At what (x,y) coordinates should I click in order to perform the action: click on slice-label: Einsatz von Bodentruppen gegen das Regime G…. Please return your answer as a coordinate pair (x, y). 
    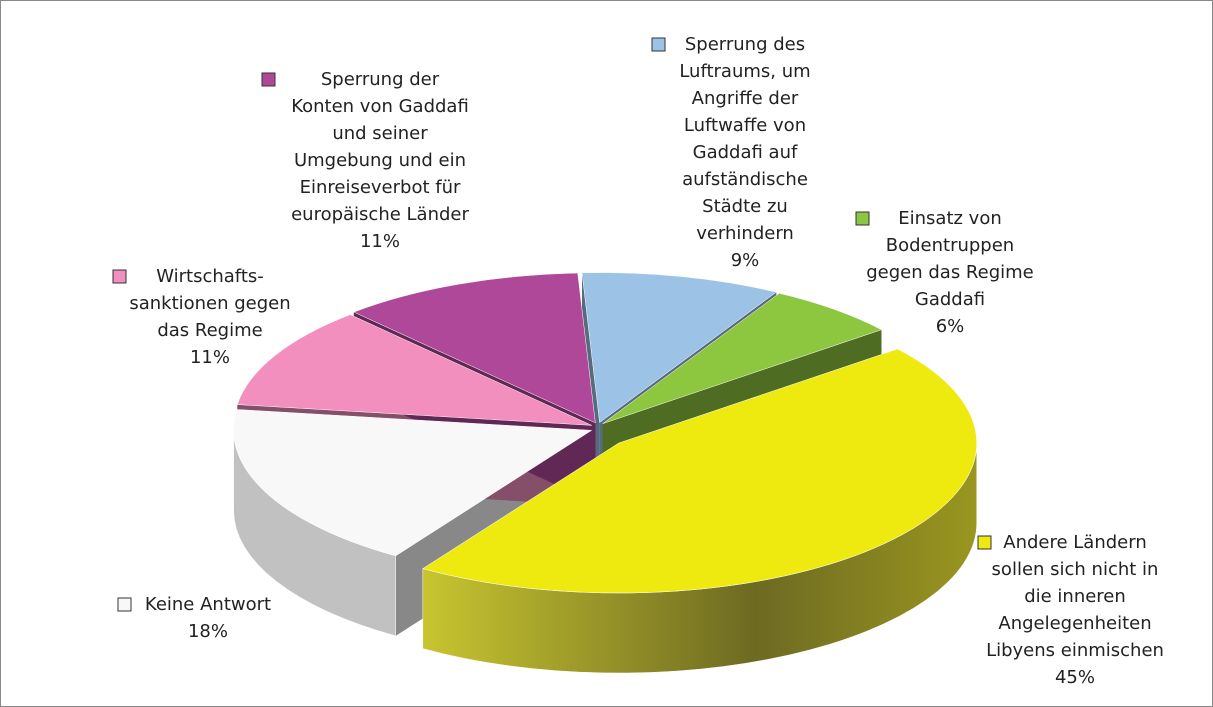
    Looking at the image, I should click on (950, 259).